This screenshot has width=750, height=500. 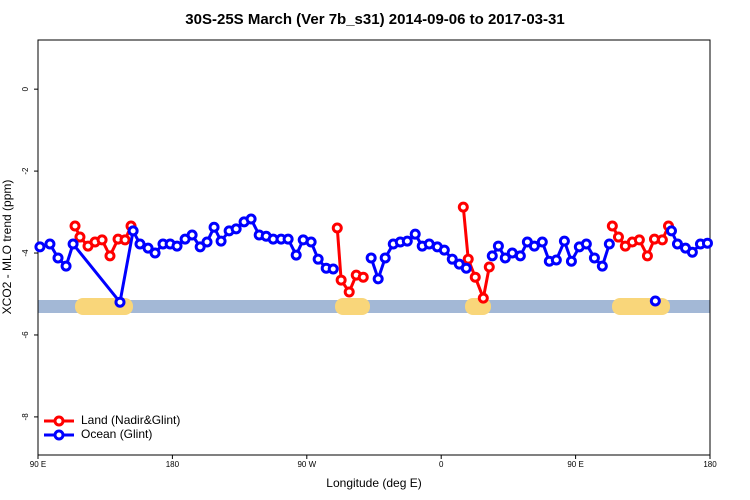 What do you see at coordinates (25, 335) in the screenshot?
I see `y-tick-label: -6` at bounding box center [25, 335].